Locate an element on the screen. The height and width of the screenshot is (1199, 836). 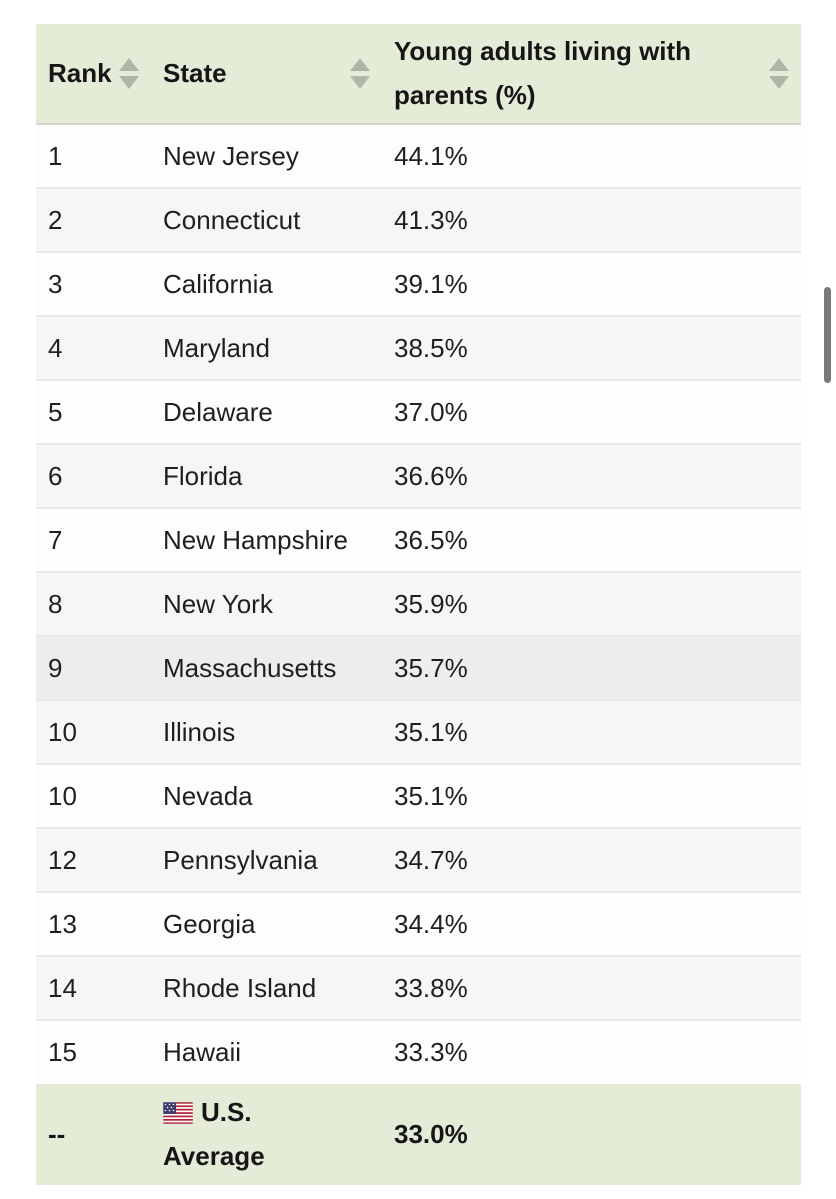
table-row: 8 New York 35.9% is located at coordinates (418, 604).